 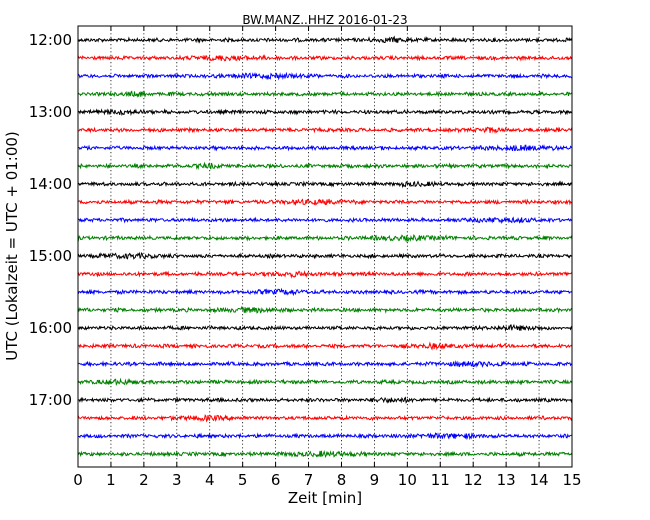 I want to click on x-tick-label: 0, so click(x=78, y=480).